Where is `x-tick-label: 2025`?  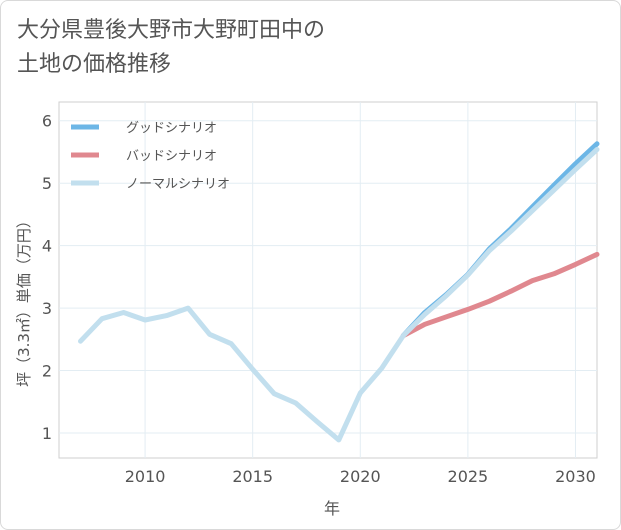 x-tick-label: 2025 is located at coordinates (468, 476).